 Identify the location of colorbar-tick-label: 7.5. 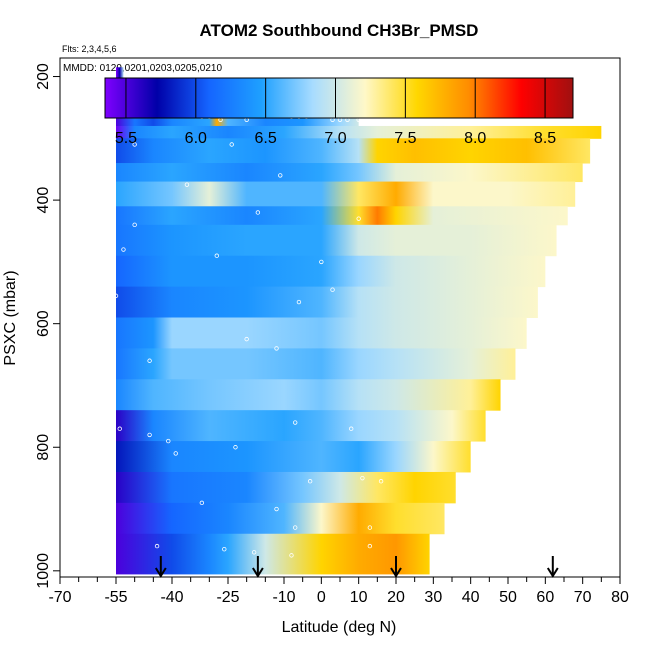
(405, 138).